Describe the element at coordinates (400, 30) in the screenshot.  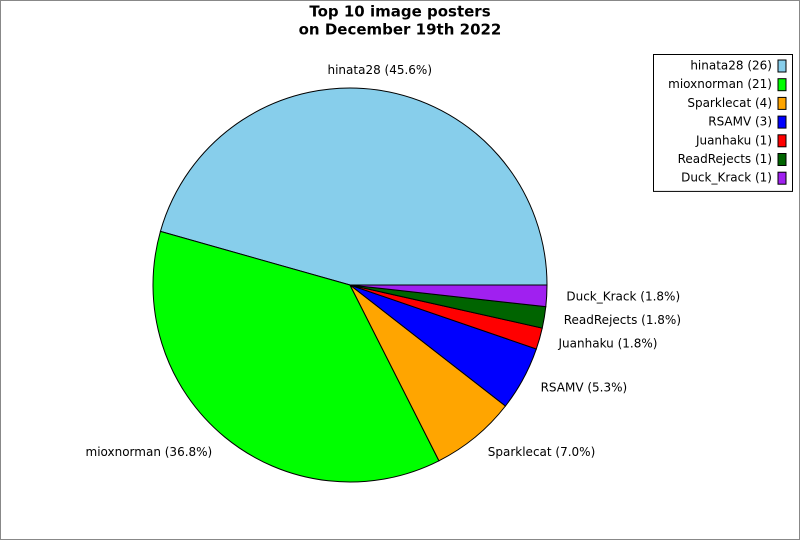
I see `chart-title: on December 19th 2022` at that location.